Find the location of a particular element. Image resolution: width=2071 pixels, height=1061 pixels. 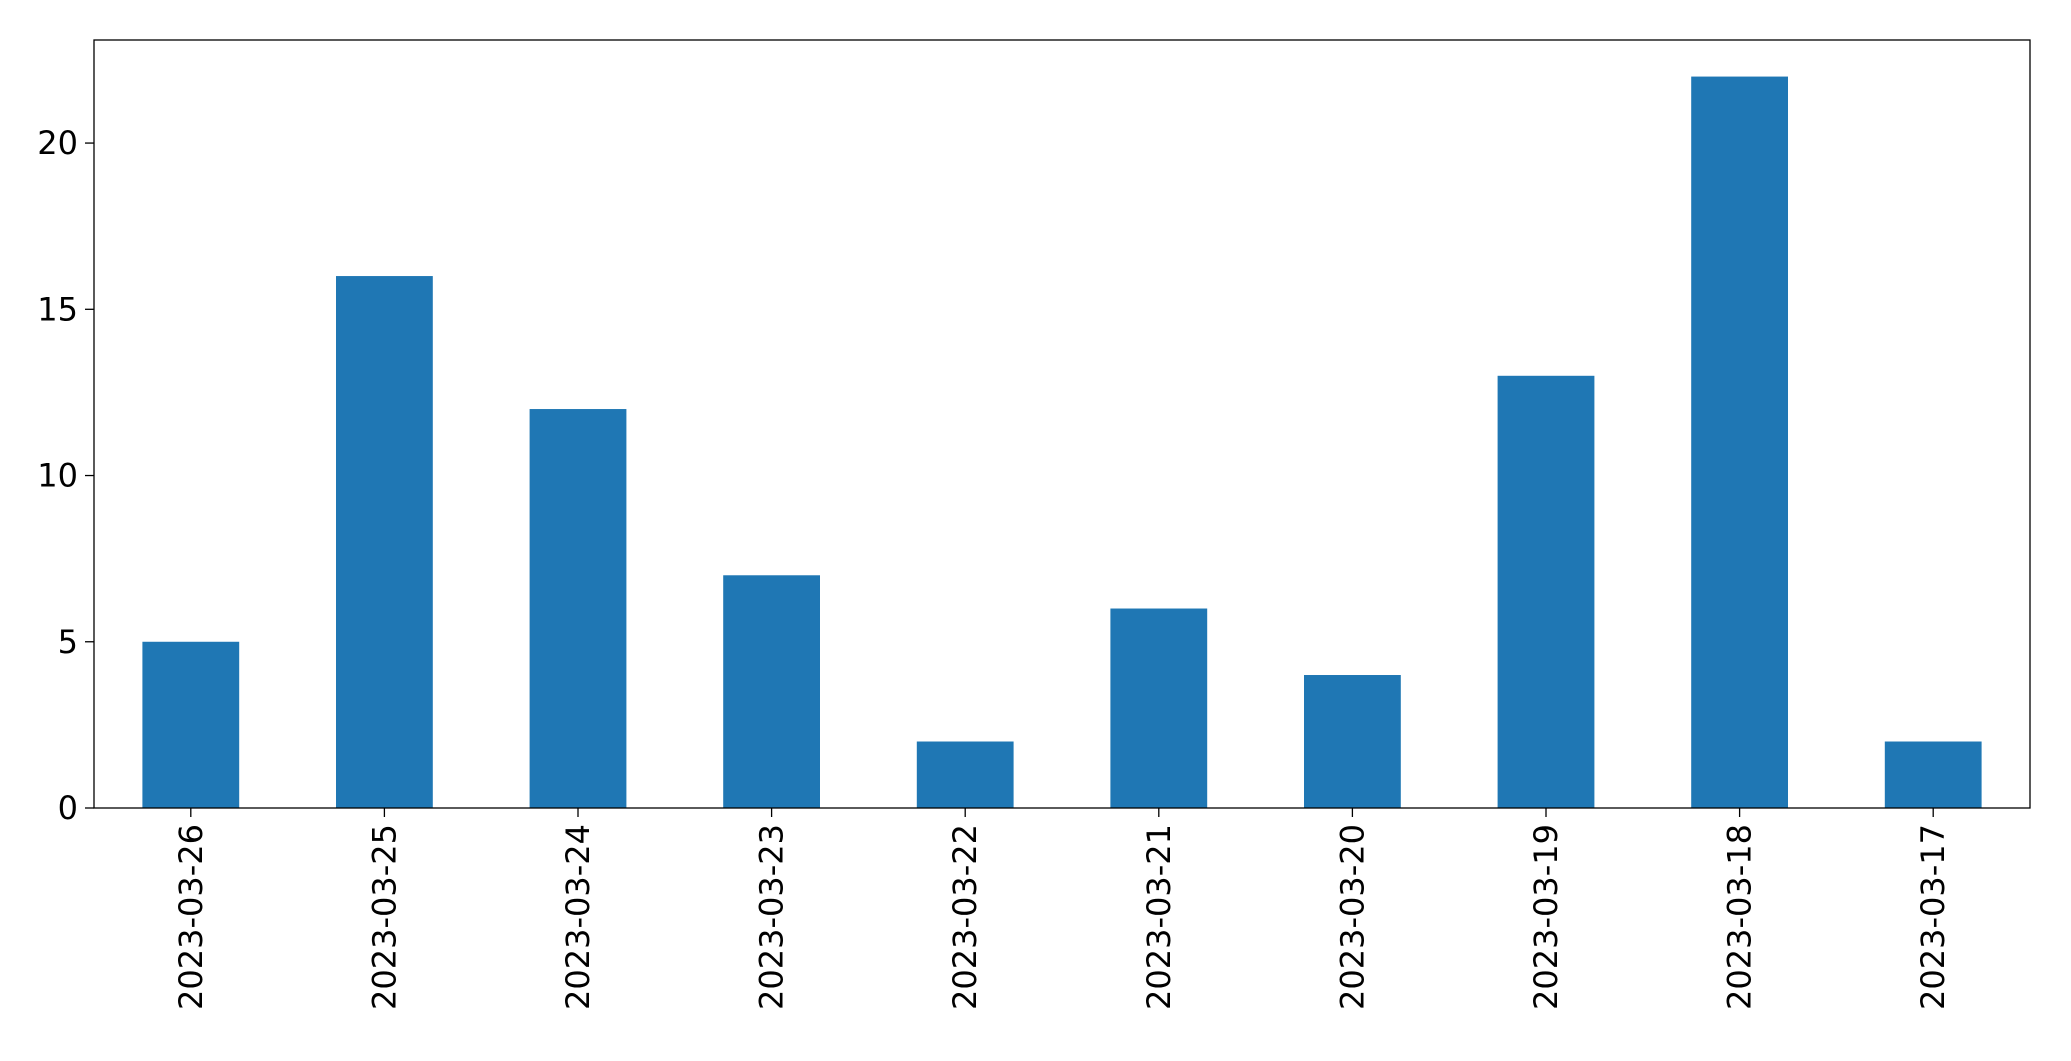

y-tick-label: 5 is located at coordinates (68, 642).